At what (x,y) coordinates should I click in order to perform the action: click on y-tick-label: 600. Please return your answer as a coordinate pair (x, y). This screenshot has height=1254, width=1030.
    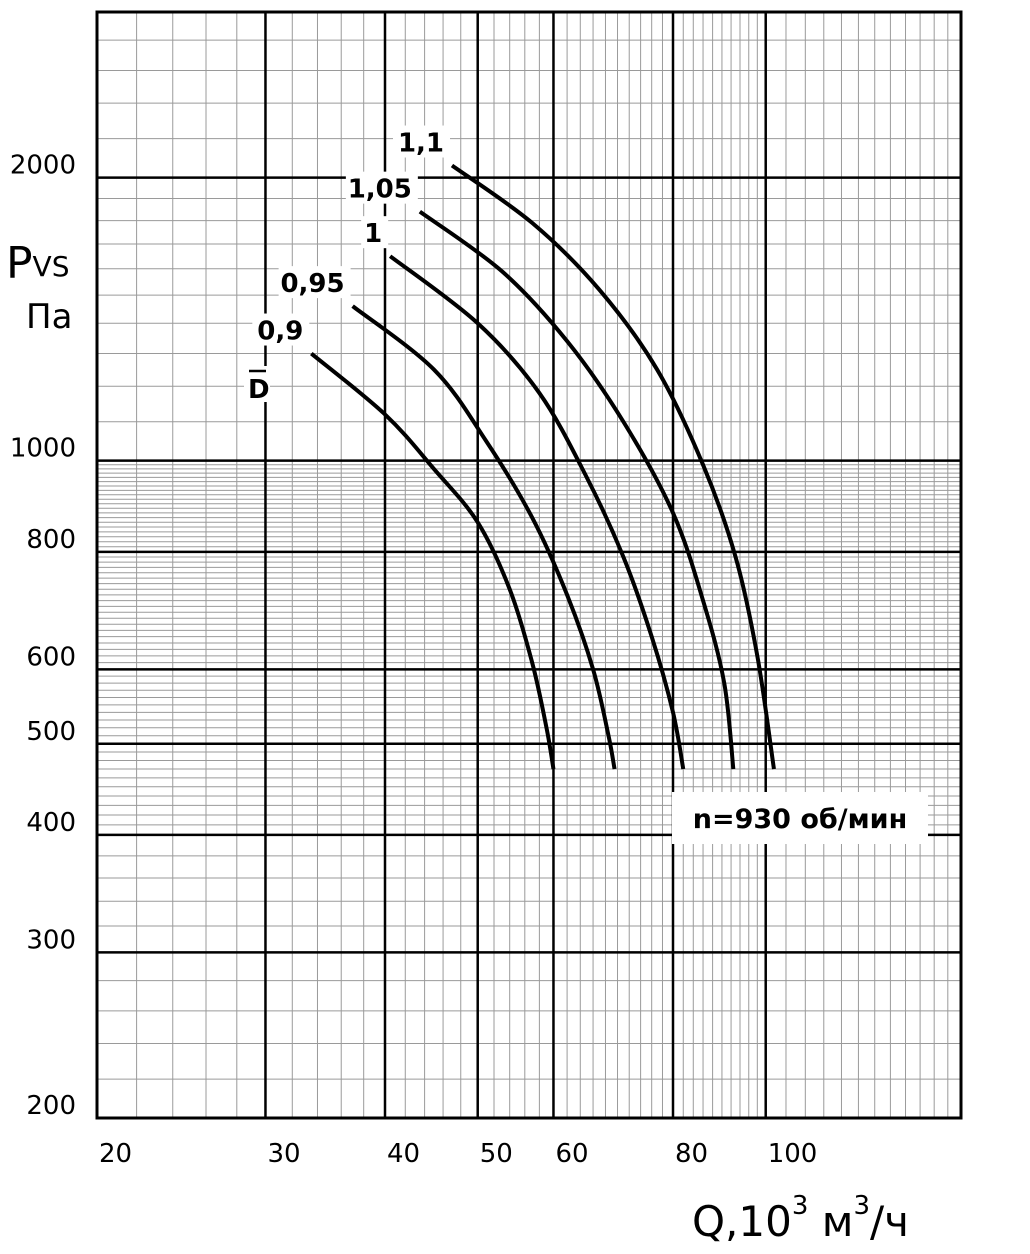
    Looking at the image, I should click on (51, 657).